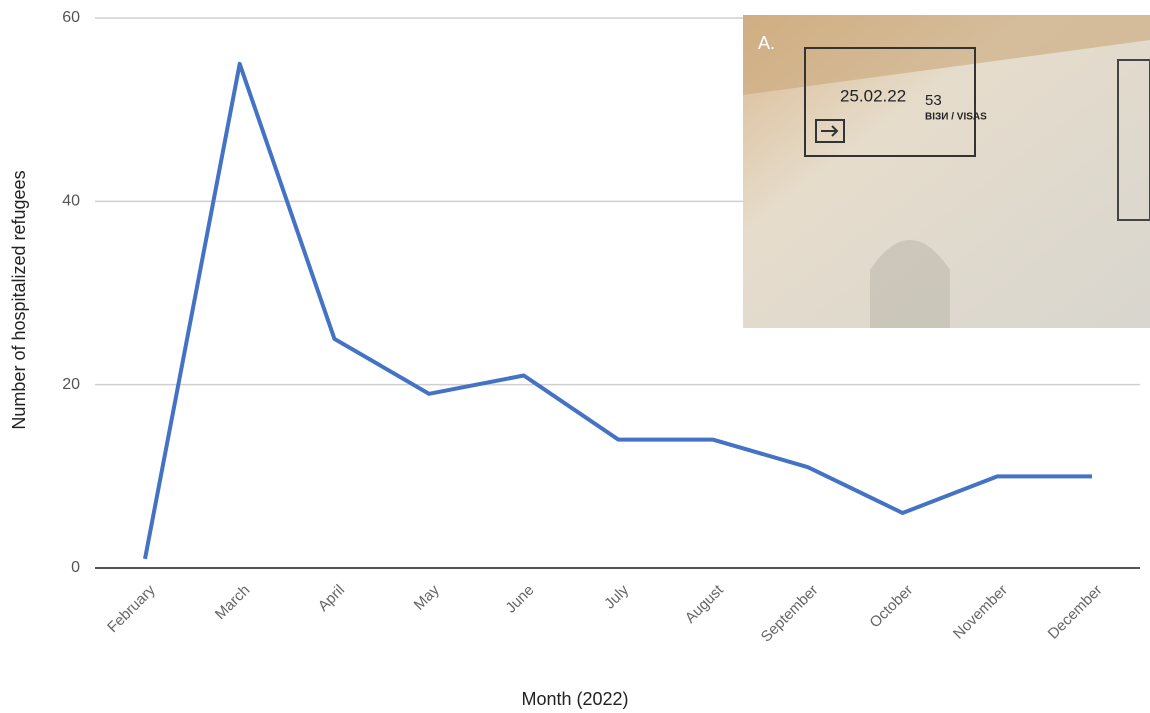 Image resolution: width=1150 pixels, height=713 pixels. What do you see at coordinates (19, 299) in the screenshot?
I see `y-axis-title: Number of hospitalized refugees` at bounding box center [19, 299].